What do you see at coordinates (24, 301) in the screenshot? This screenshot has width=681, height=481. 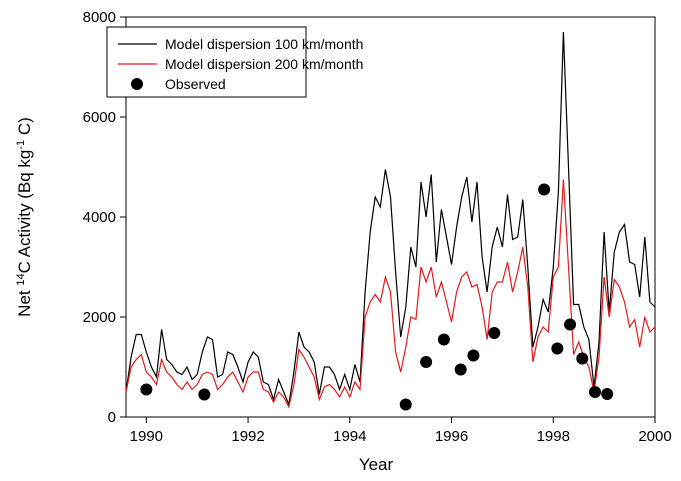 I see `y-axis-label-part: Net` at bounding box center [24, 301].